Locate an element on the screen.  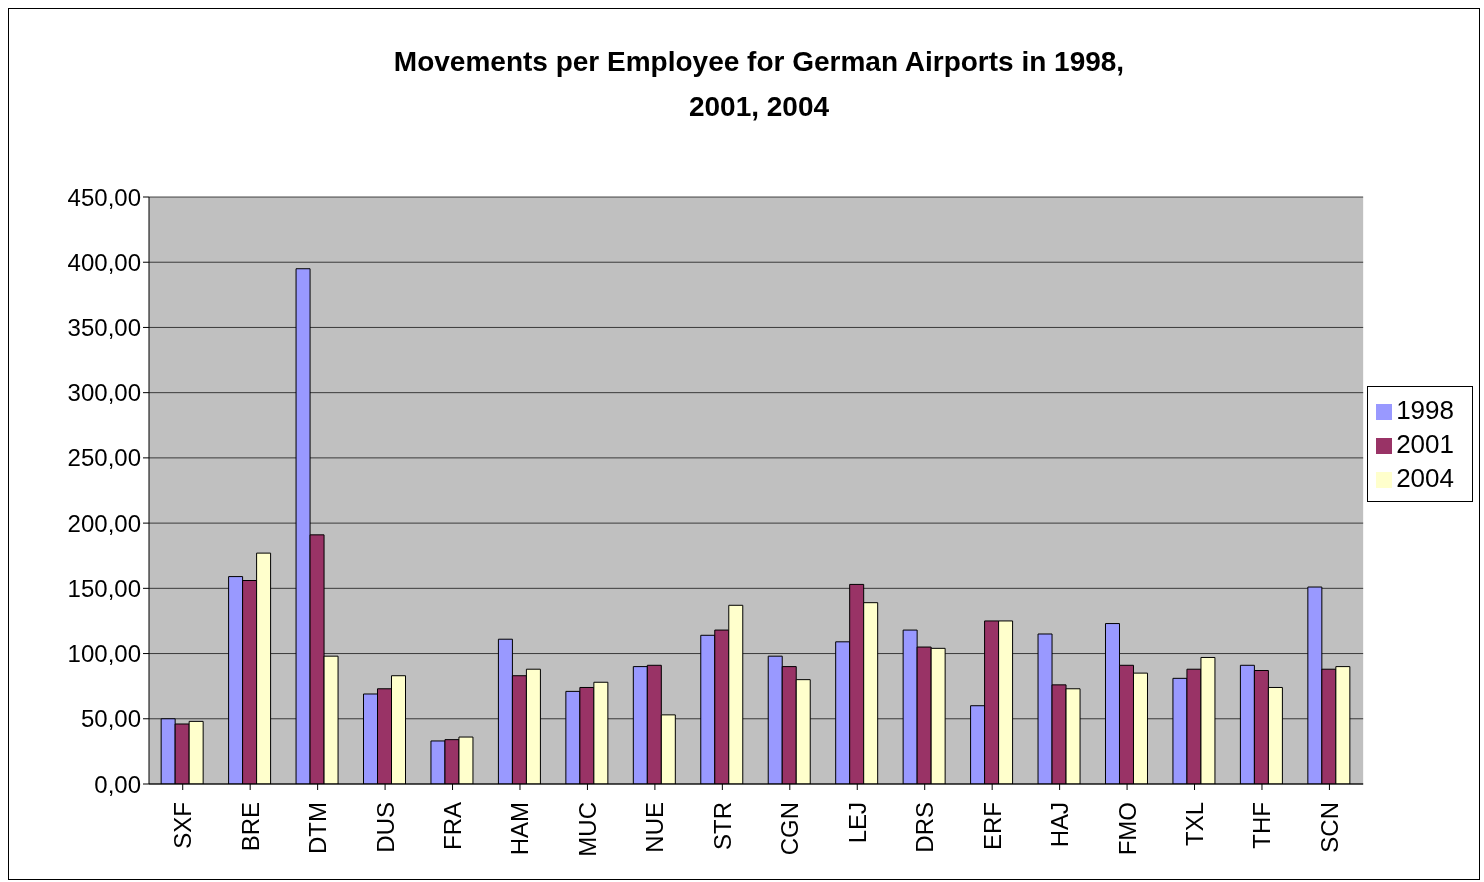
y-tick-label: 350,00 is located at coordinates (104, 327).